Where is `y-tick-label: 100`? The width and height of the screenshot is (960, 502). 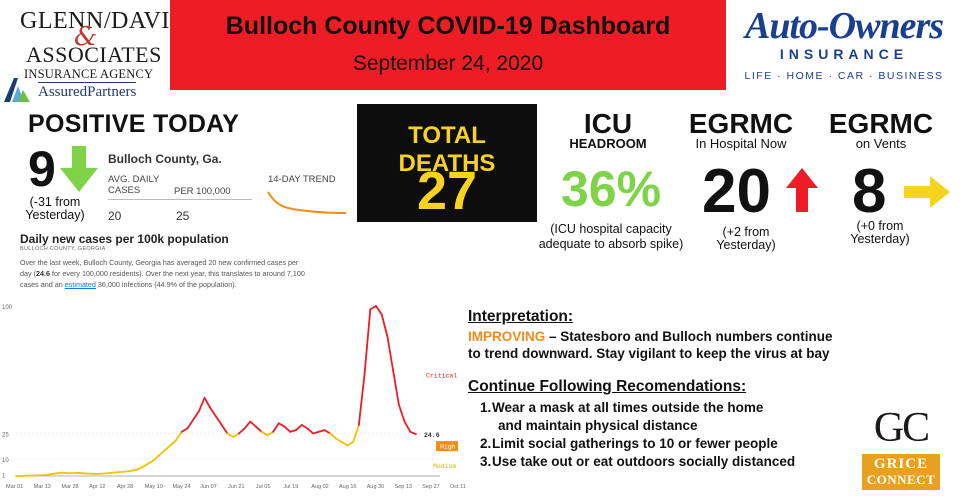
y-tick-label: 100 is located at coordinates (7, 308).